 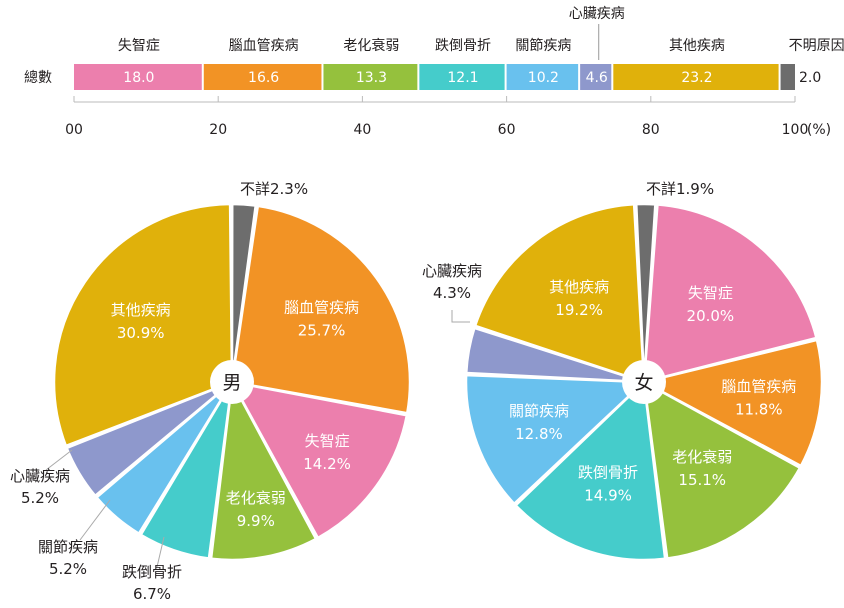 I want to click on bar-value-label-5: 10.2, so click(x=543, y=78).